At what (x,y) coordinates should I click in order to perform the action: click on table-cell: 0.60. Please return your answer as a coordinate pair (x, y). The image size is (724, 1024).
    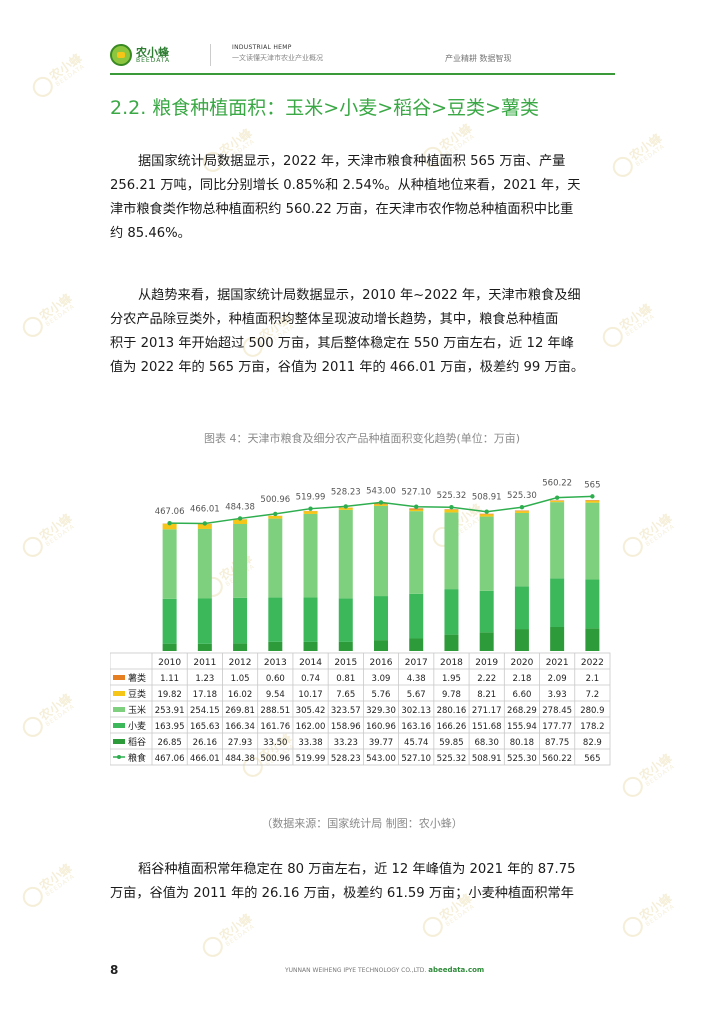
    Looking at the image, I should click on (275, 679).